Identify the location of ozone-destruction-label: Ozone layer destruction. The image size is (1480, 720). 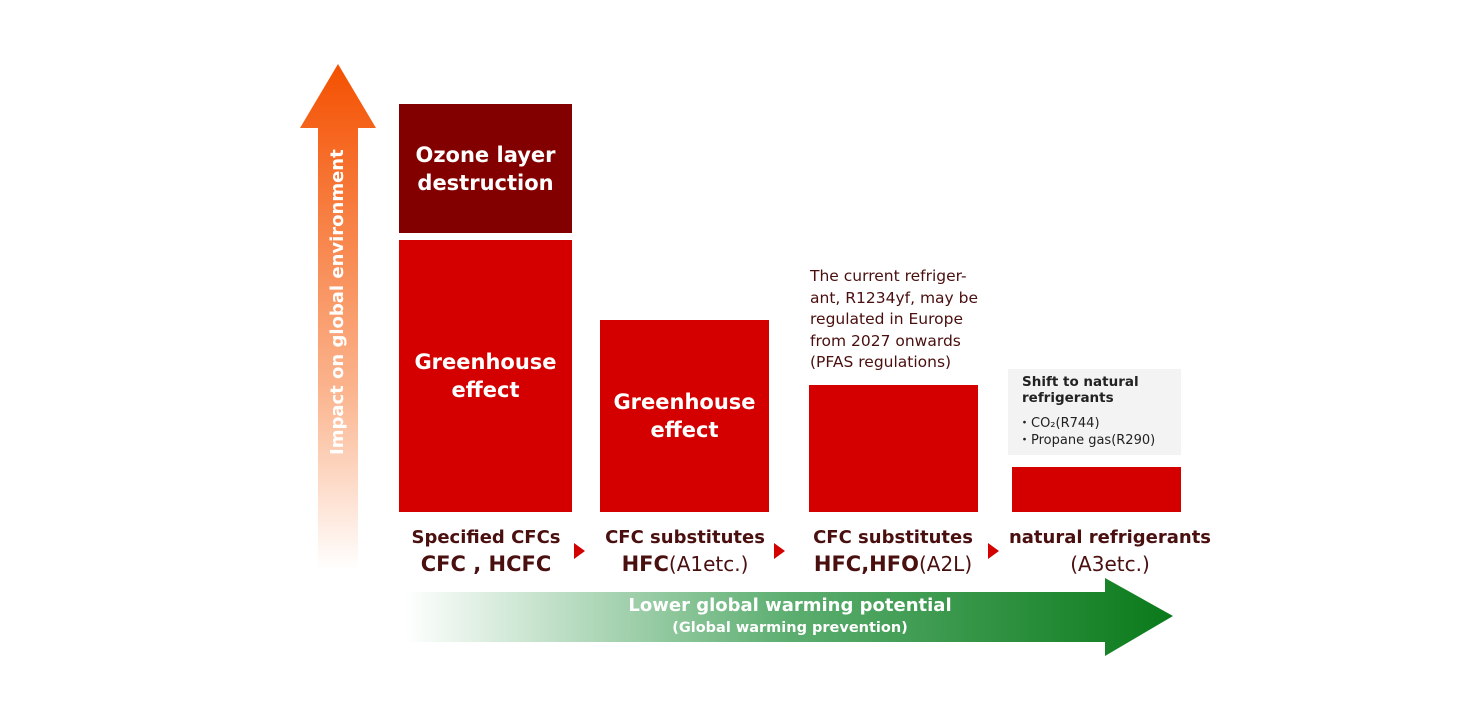
(485, 168).